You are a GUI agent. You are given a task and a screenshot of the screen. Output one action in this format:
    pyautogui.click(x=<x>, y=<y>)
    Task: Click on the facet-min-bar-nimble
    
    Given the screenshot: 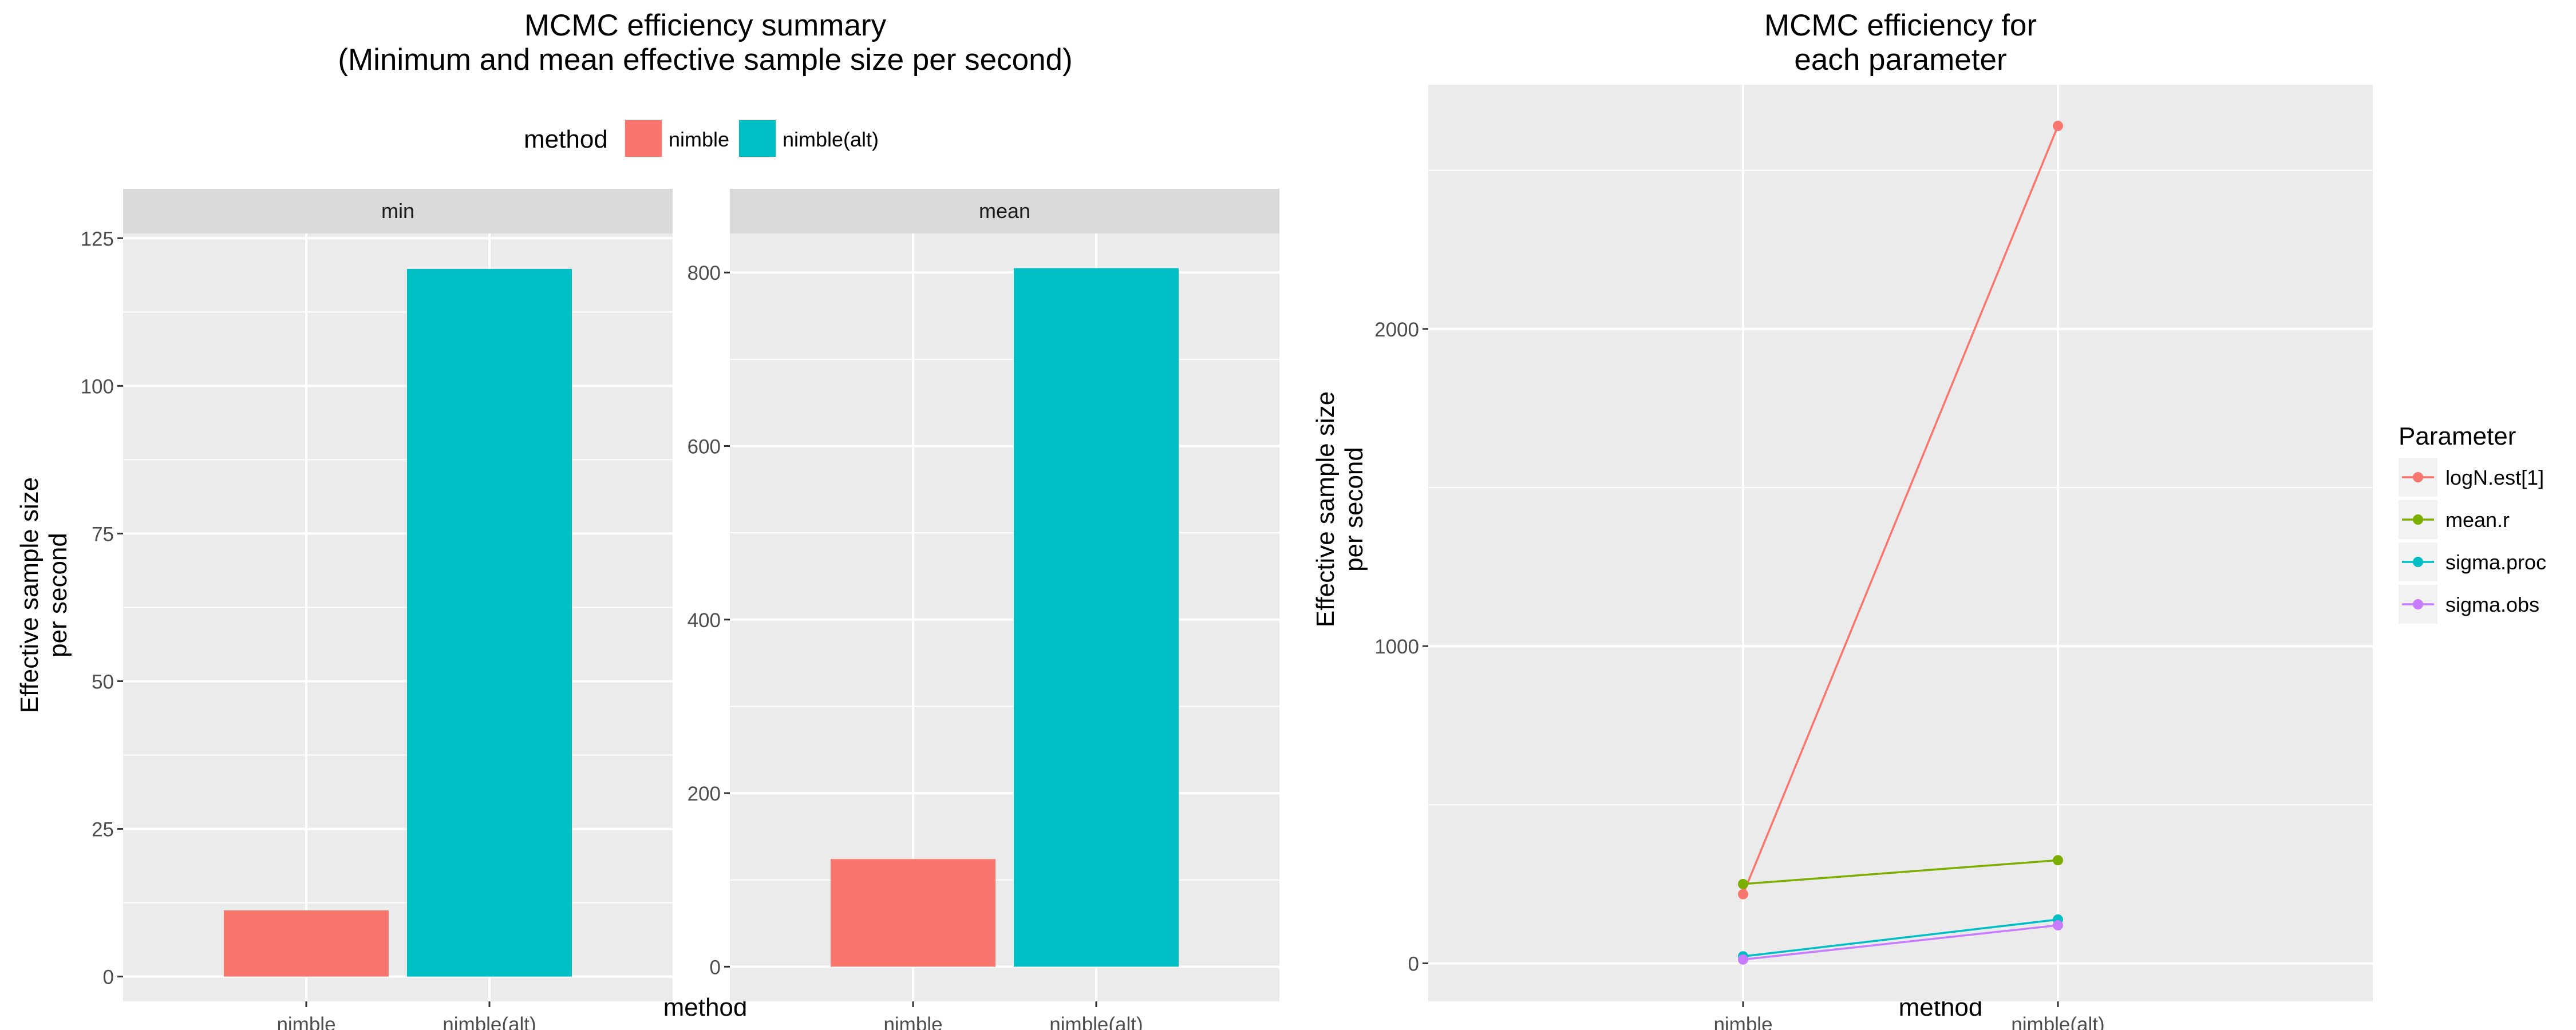 What is the action you would take?
    pyautogui.click(x=306, y=943)
    